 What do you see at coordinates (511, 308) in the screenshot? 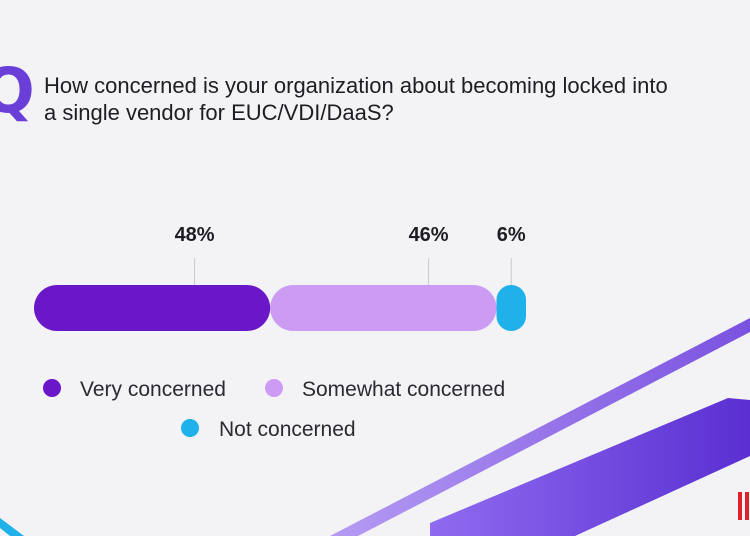
I see `bar-not-concerned` at bounding box center [511, 308].